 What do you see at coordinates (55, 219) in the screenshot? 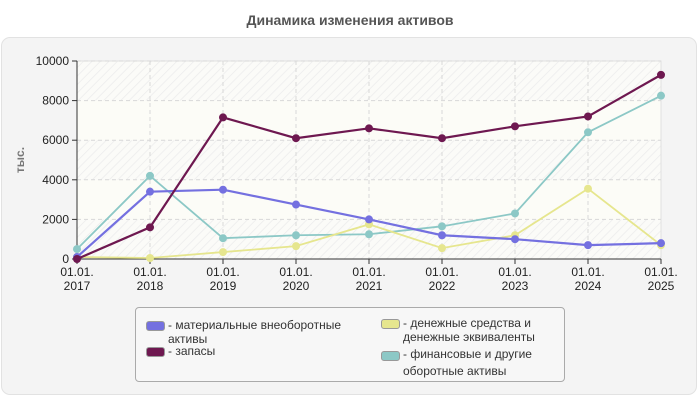
I see `y-tick-label: 2000` at bounding box center [55, 219].